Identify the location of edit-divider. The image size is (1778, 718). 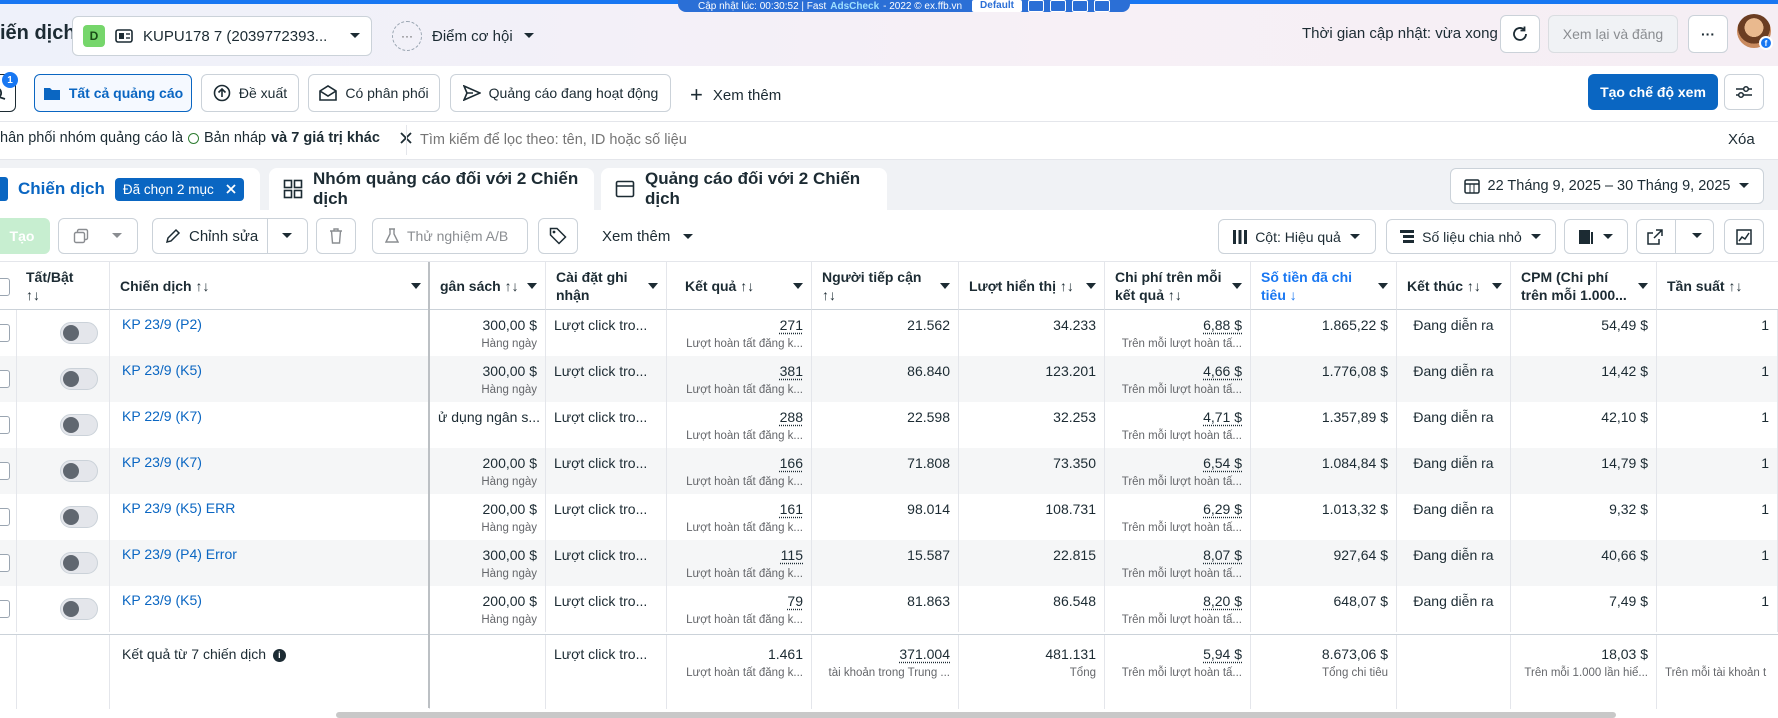
(267, 236).